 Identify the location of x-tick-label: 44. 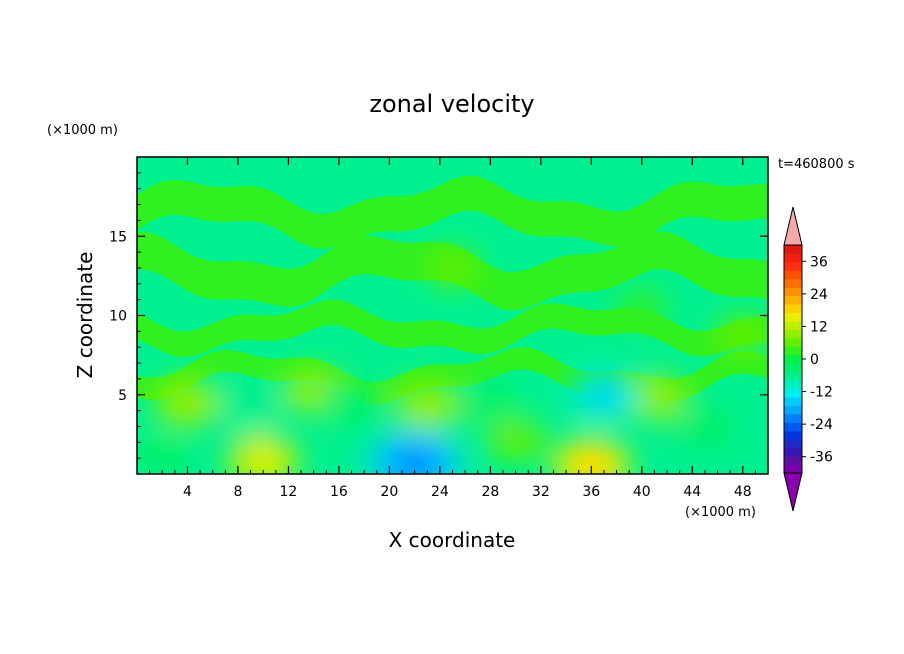
(692, 492).